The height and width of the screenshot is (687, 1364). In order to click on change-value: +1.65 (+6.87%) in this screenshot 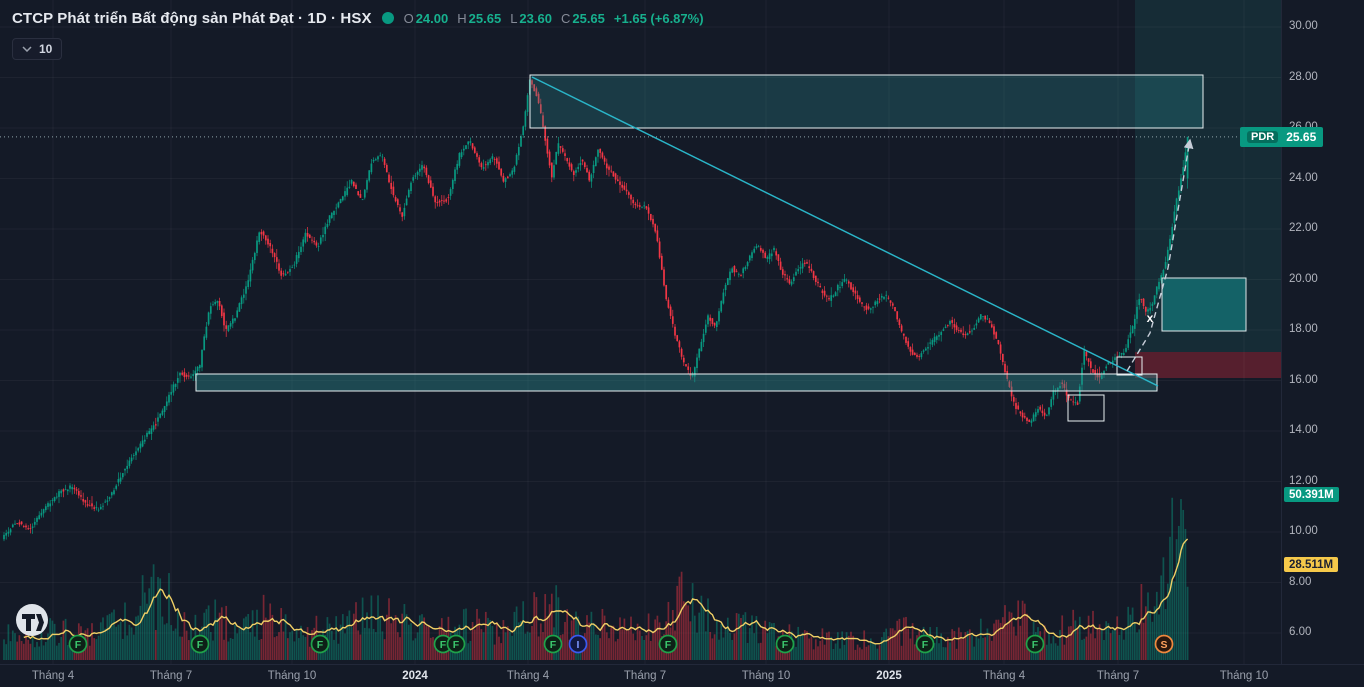, I will do `click(658, 18)`.